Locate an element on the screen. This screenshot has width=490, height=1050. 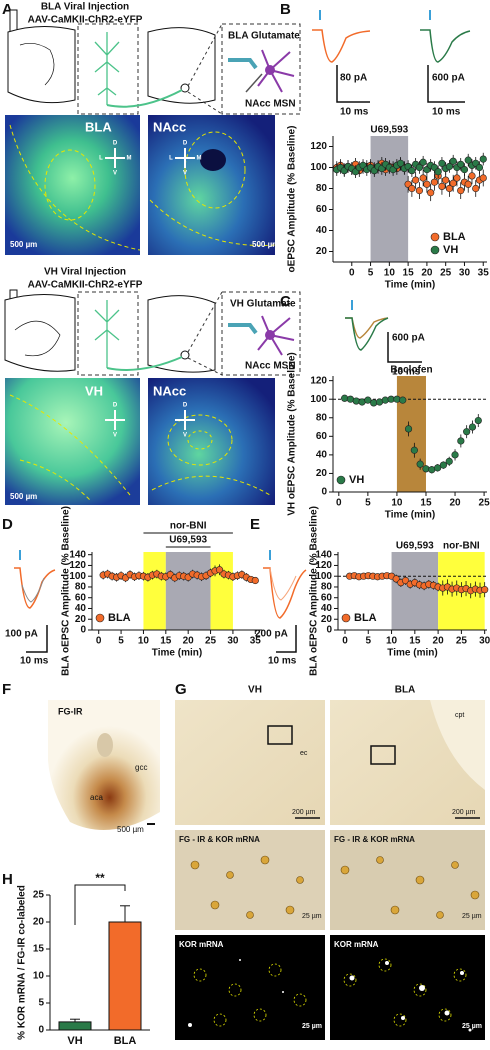
bar is located at coordinates (75, 1026).